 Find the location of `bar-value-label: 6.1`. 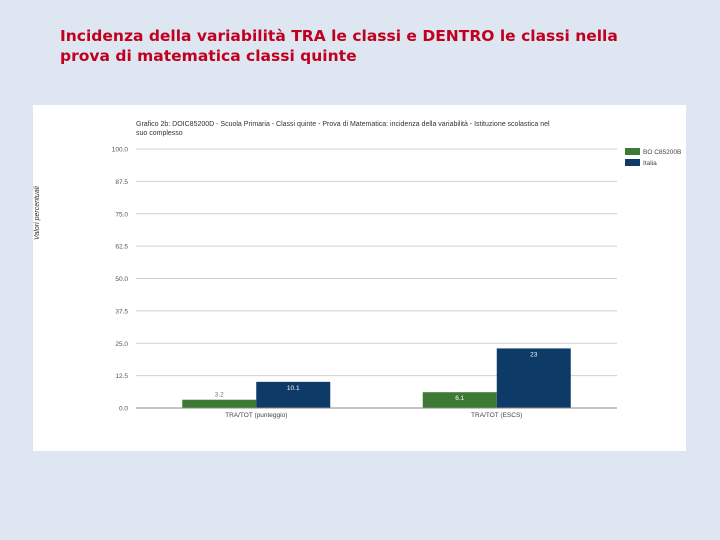

bar-value-label: 6.1 is located at coordinates (459, 398).